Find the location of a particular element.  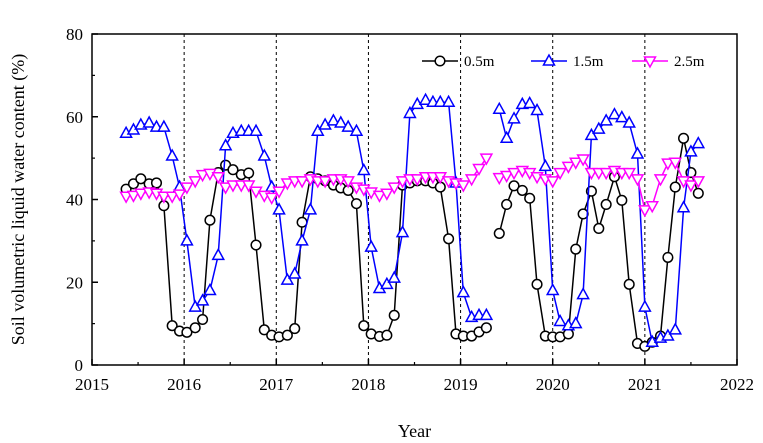

legend: 0.5m 1.5m 2.5m is located at coordinates (563, 61).